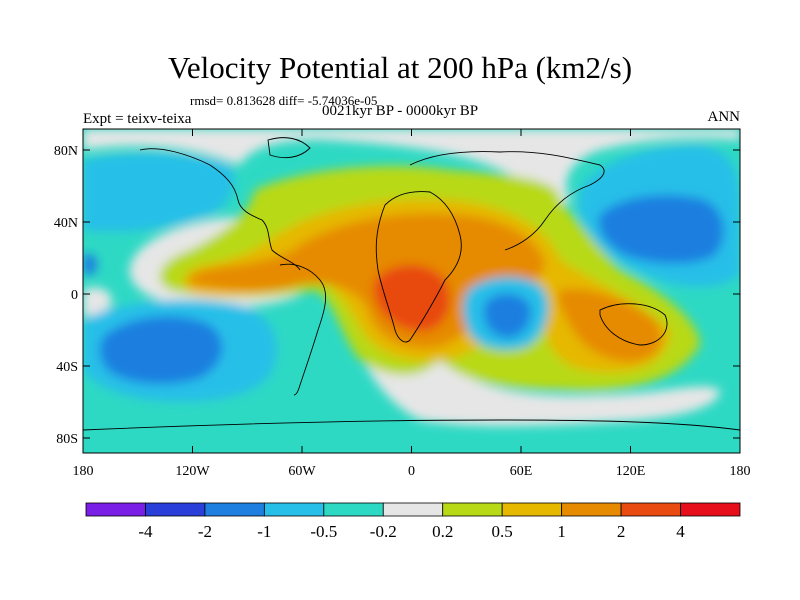 The image size is (800, 600). I want to click on colorbar-label: -4, so click(145, 531).